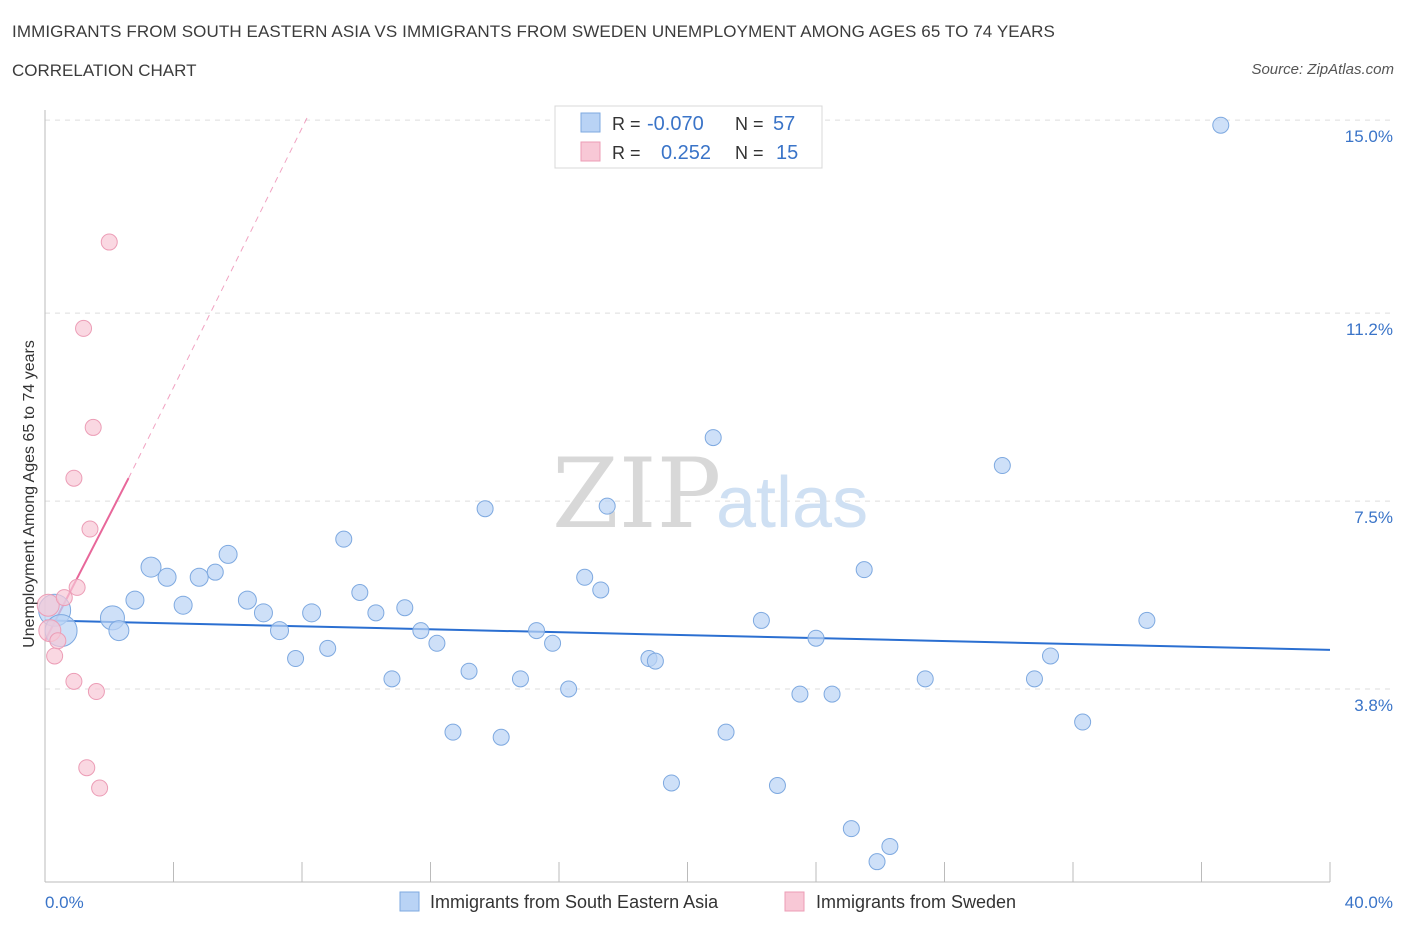 The height and width of the screenshot is (930, 1406). Describe the element at coordinates (749, 153) in the screenshot. I see `stats-n-label-pink: N =` at that location.